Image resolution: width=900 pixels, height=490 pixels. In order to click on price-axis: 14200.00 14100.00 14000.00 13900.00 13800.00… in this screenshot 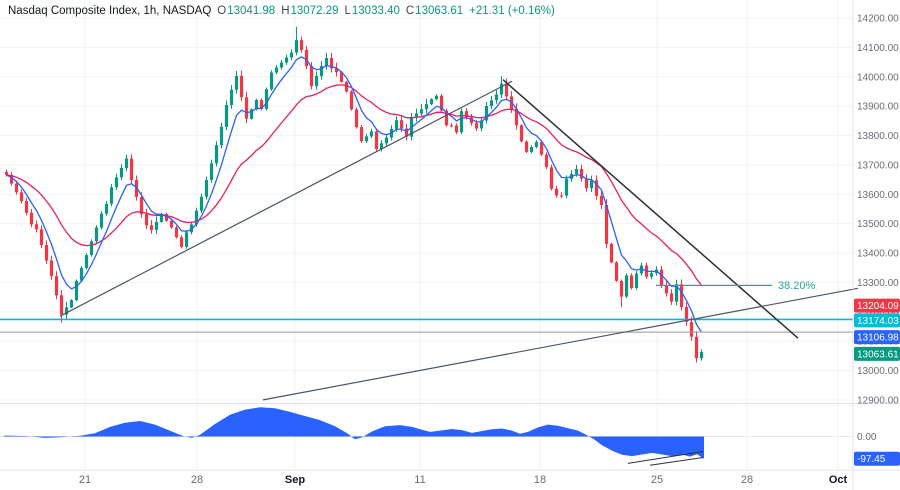, I will do `click(878, 229)`.